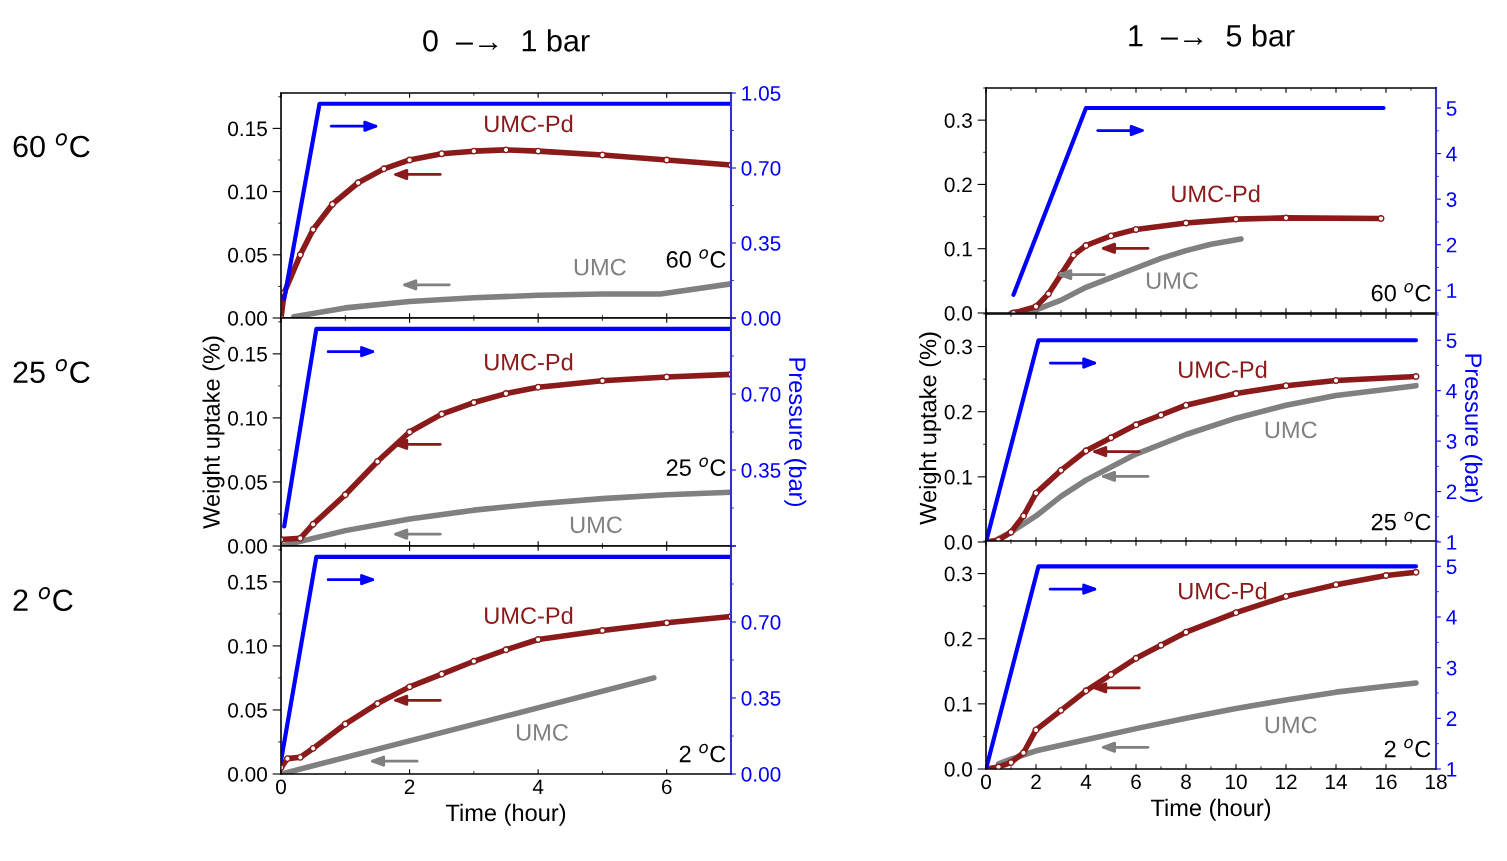  I want to click on x-tick-label: 16, so click(1386, 782).